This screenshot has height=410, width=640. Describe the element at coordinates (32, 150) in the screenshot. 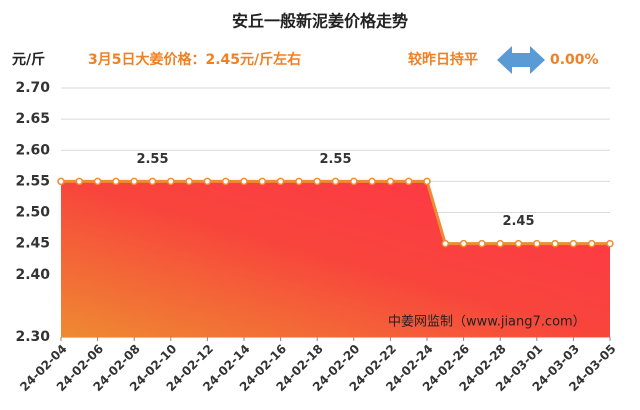

I see `y-tick-label: 2.60` at that location.